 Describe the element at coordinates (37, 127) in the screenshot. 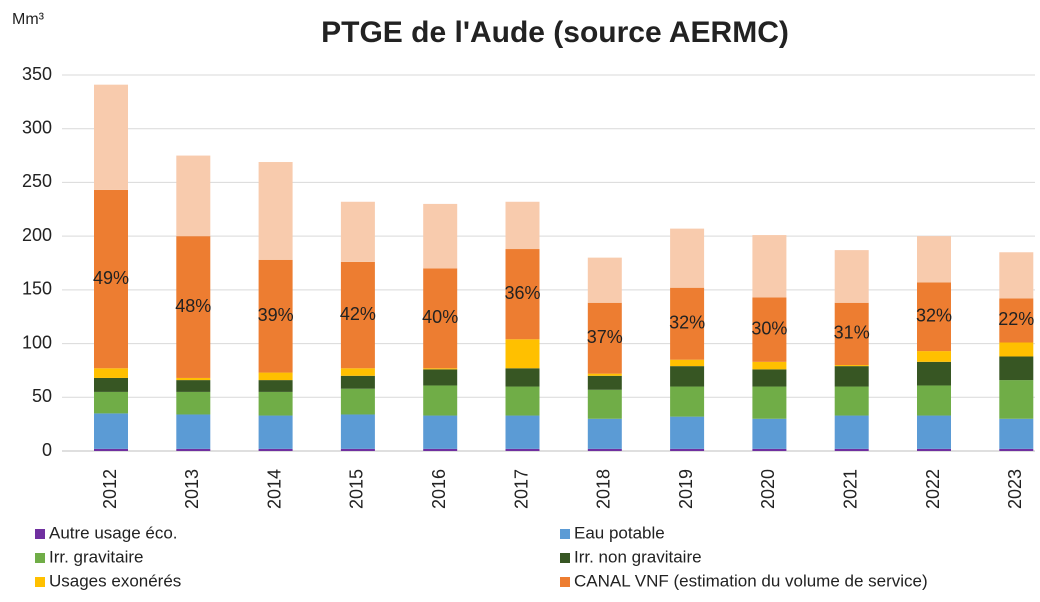

I see `y-tick-label: 300` at that location.